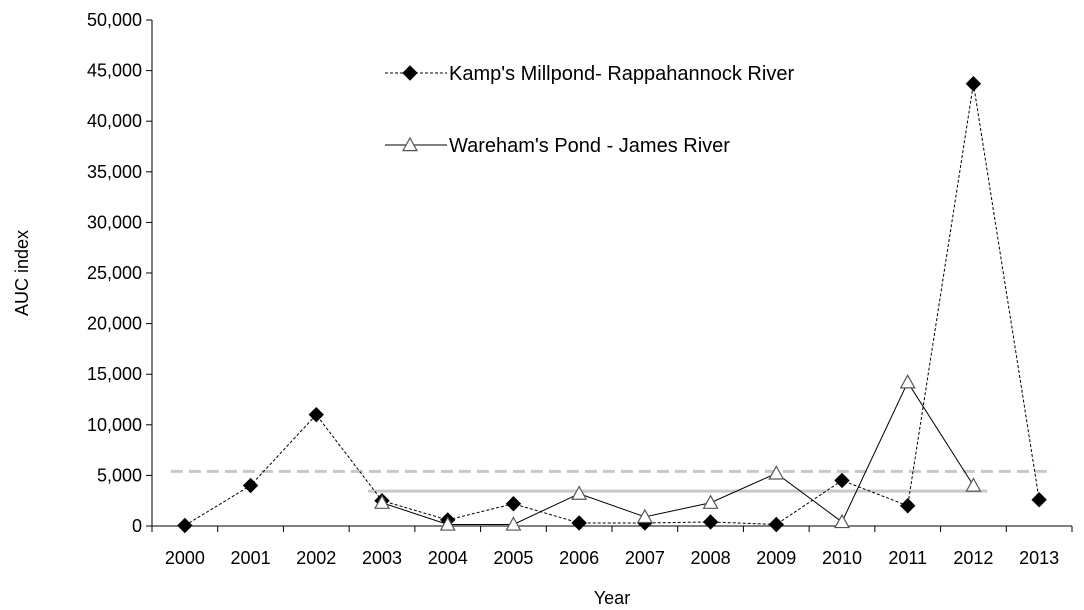 The height and width of the screenshot is (610, 1084). What do you see at coordinates (114, 172) in the screenshot?
I see `y-tick-label: 35,000` at bounding box center [114, 172].